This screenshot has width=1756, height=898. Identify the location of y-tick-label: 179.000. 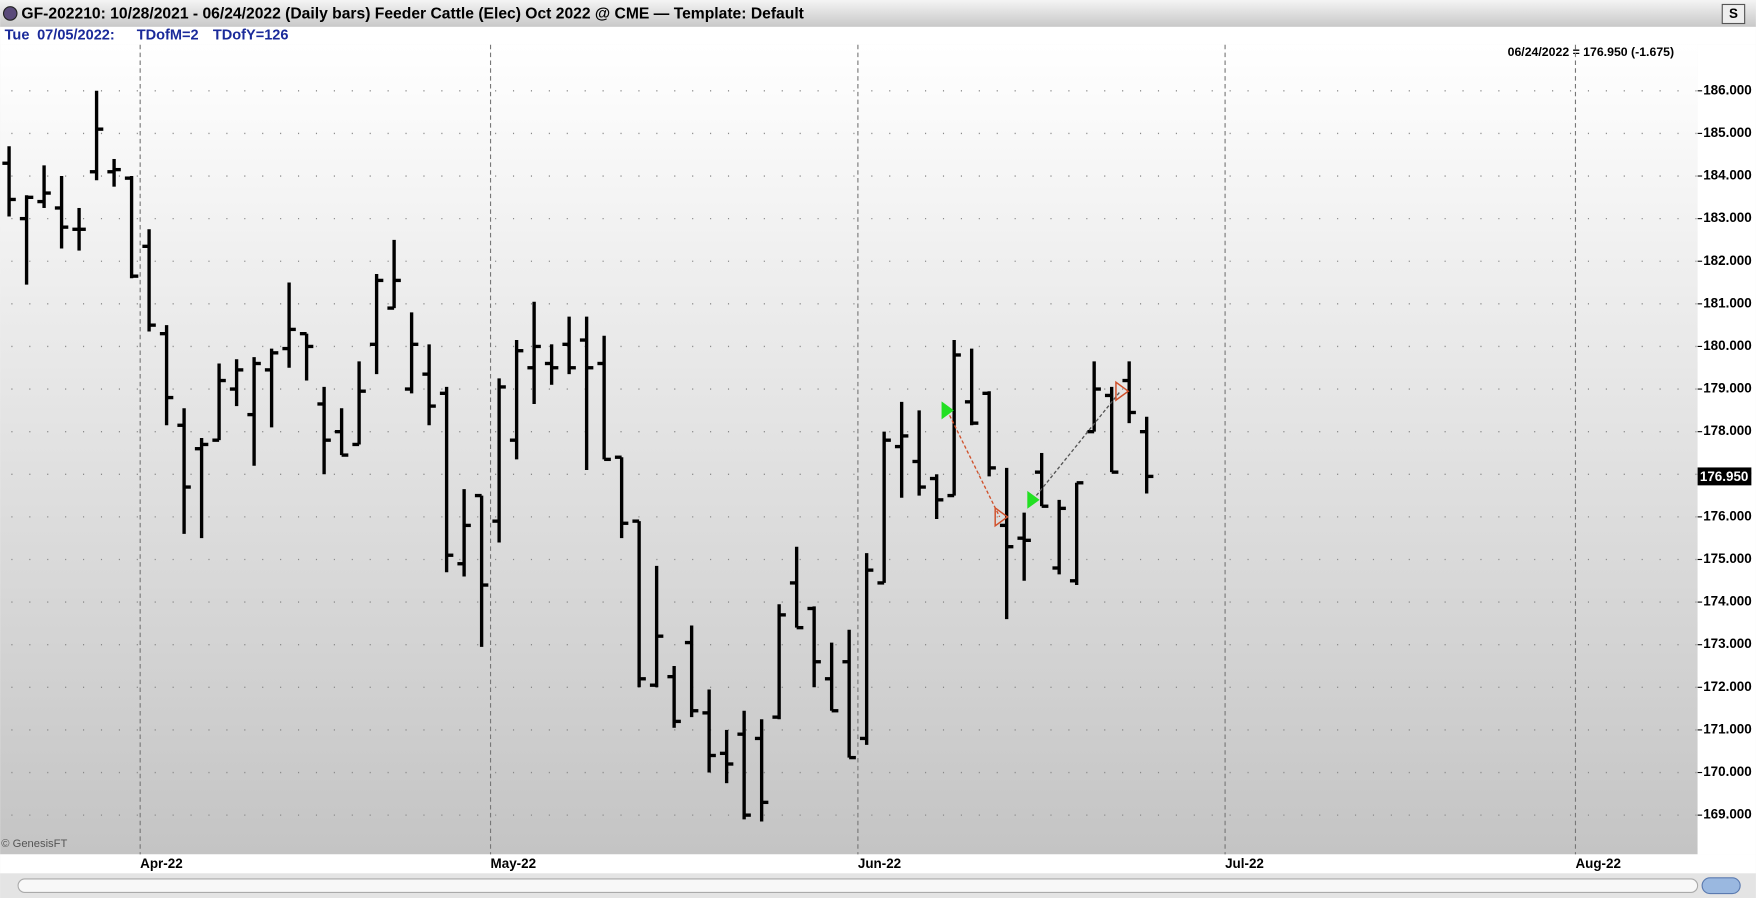
(1727, 388).